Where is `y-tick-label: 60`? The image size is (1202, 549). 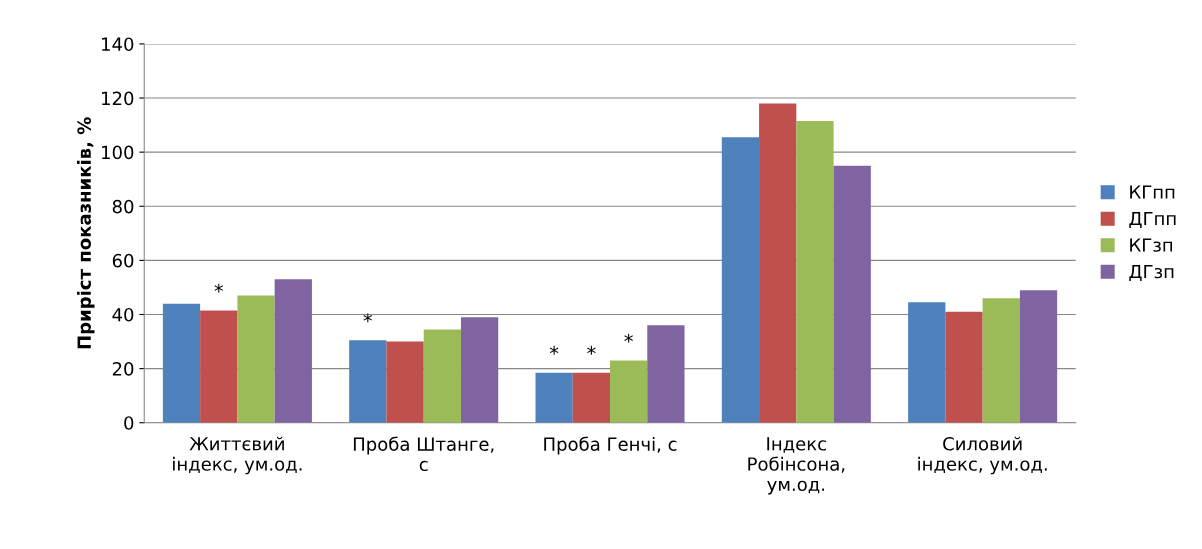
y-tick-label: 60 is located at coordinates (123, 260).